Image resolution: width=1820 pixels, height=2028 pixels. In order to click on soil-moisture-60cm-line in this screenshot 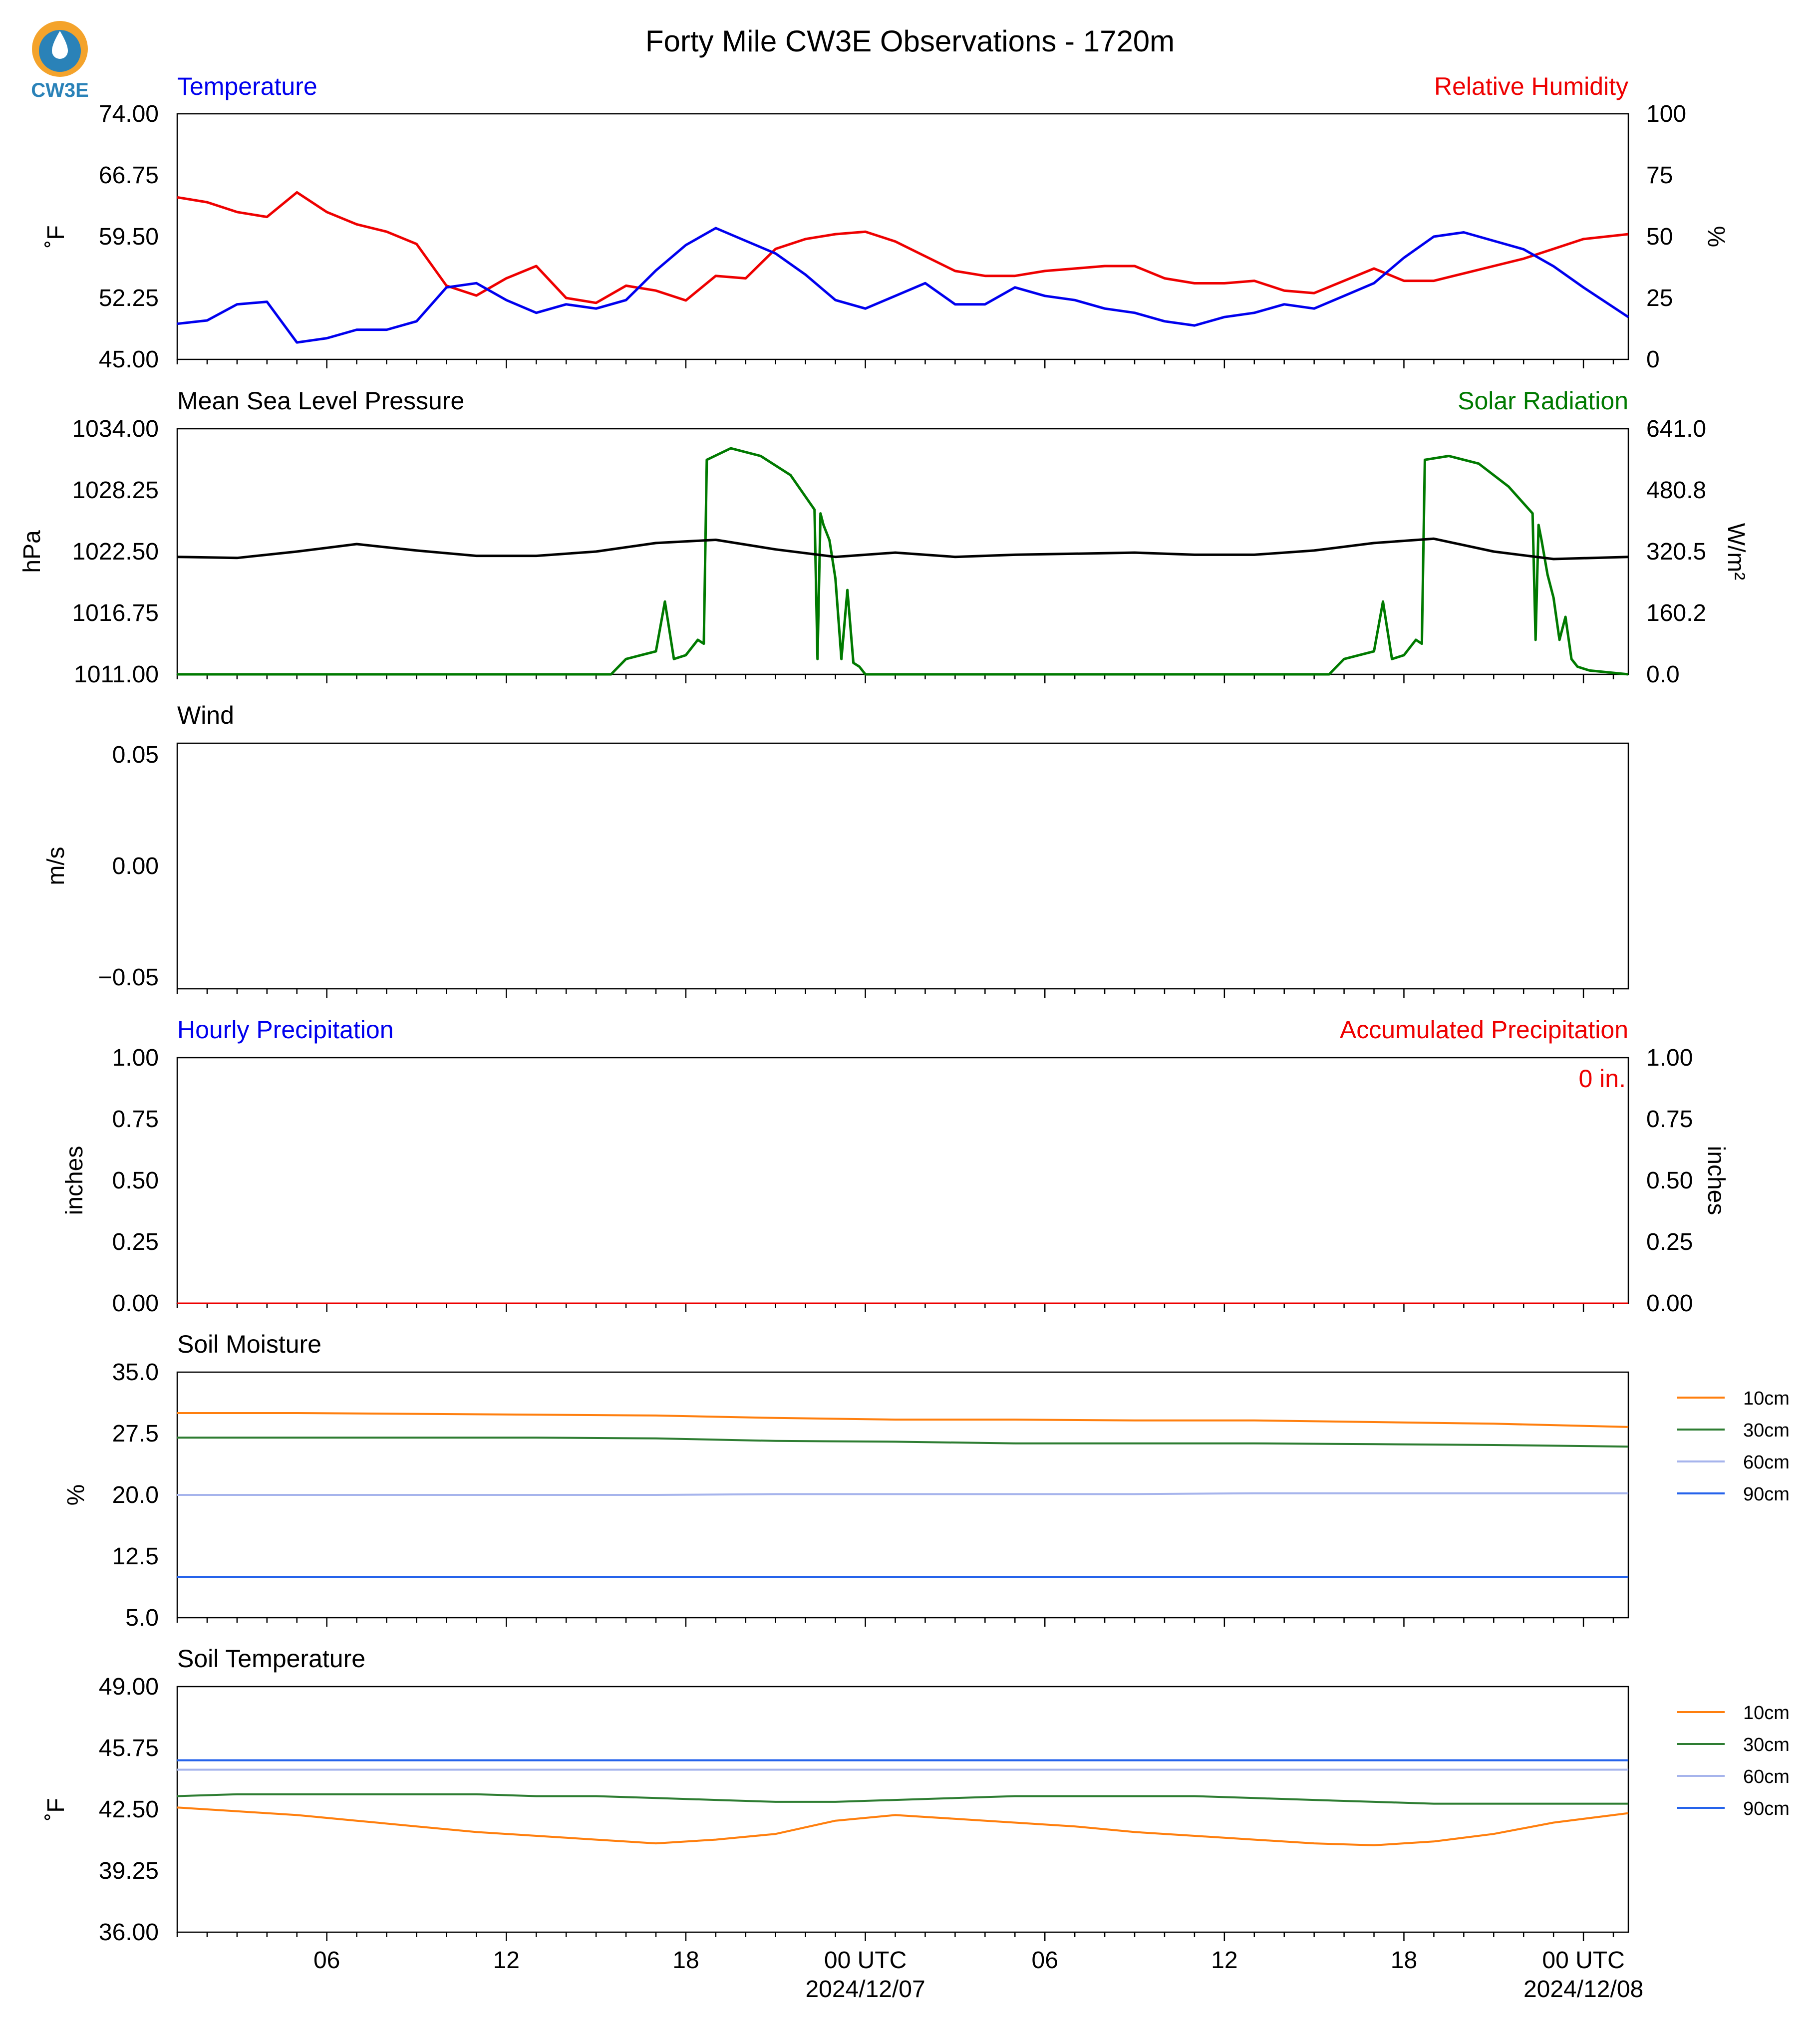, I will do `click(902, 1494)`.